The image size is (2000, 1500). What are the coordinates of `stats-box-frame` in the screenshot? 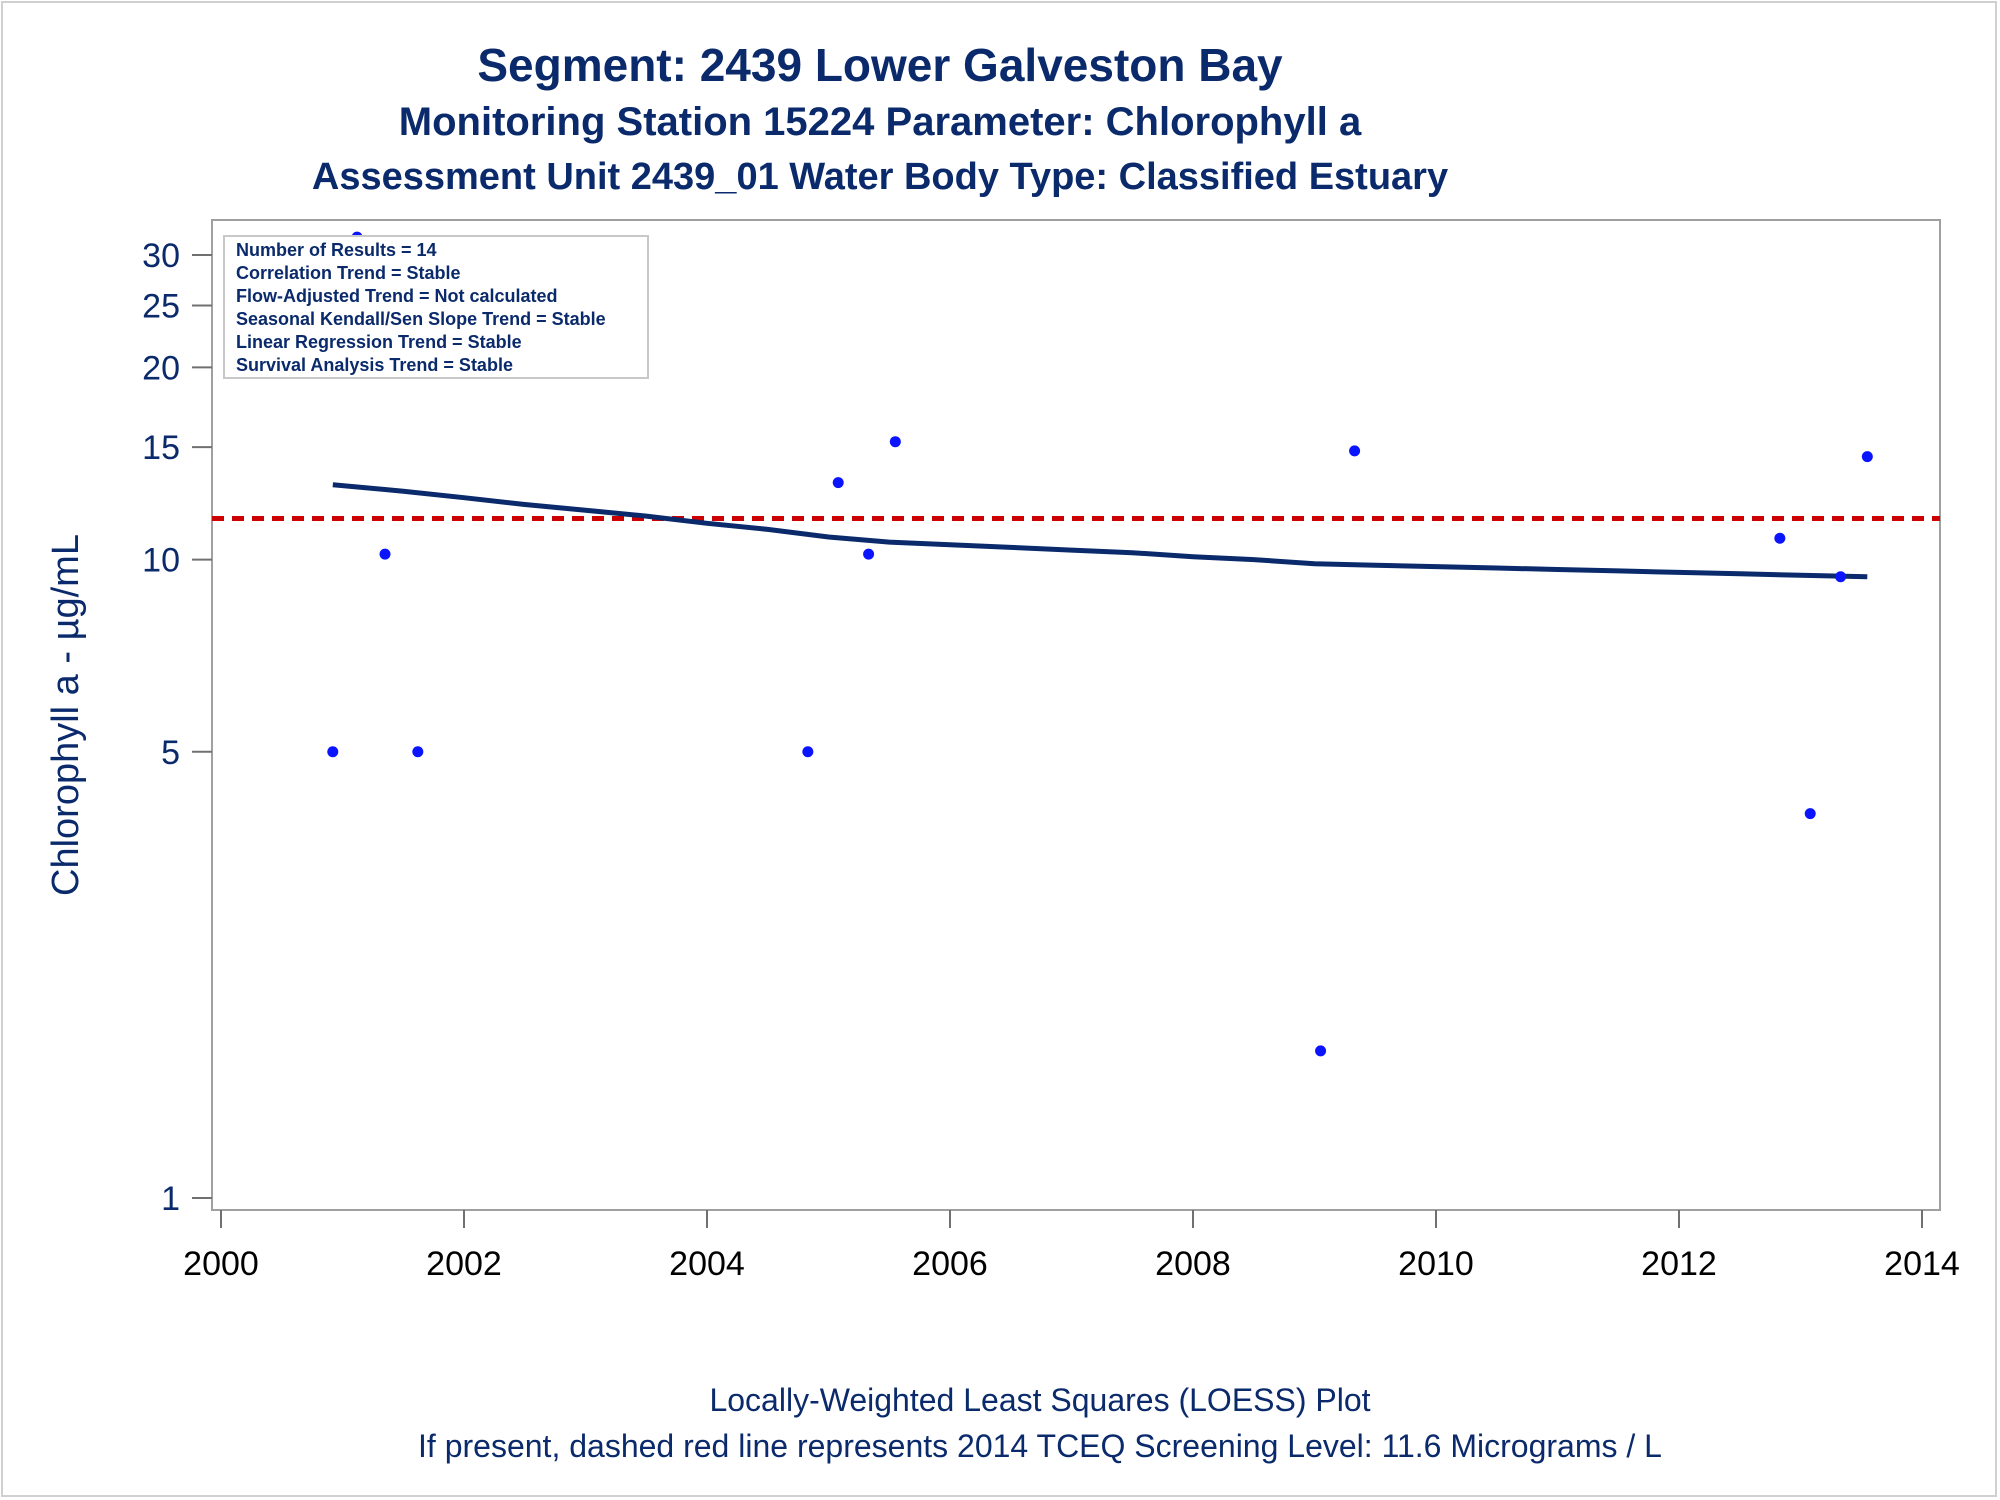 It's located at (436, 307).